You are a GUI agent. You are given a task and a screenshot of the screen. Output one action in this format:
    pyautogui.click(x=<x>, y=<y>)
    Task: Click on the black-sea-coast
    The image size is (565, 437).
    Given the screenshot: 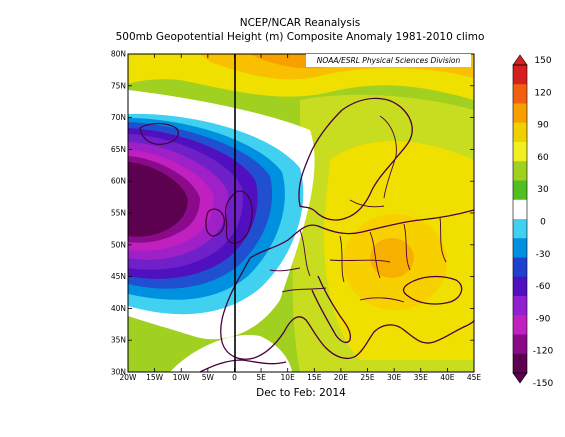 What is the action you would take?
    pyautogui.click(x=432, y=290)
    